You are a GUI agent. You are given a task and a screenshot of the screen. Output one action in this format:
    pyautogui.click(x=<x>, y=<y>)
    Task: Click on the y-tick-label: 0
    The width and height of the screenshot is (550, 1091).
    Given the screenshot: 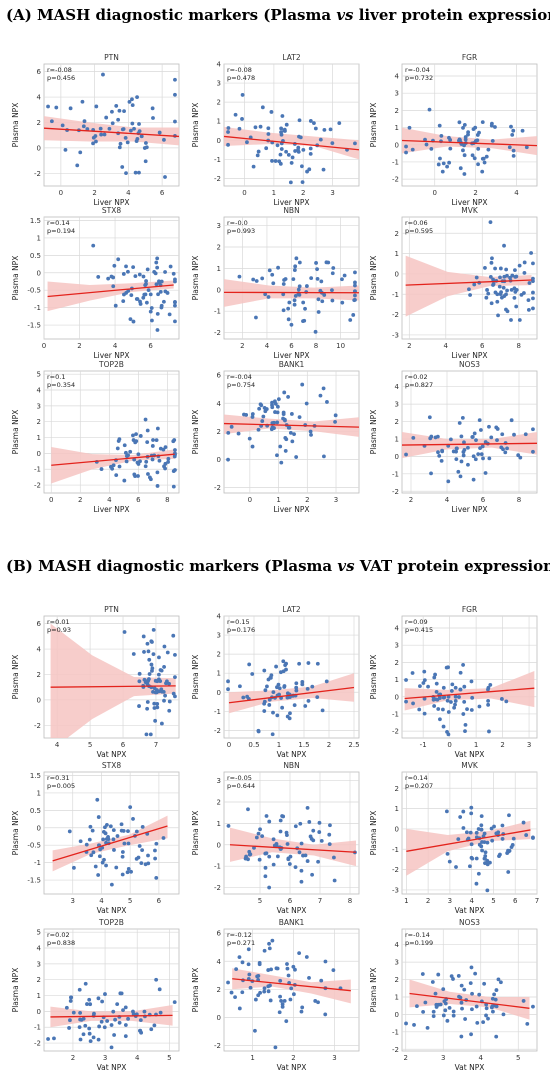 What is the action you would take?
    pyautogui.click(x=397, y=697)
    